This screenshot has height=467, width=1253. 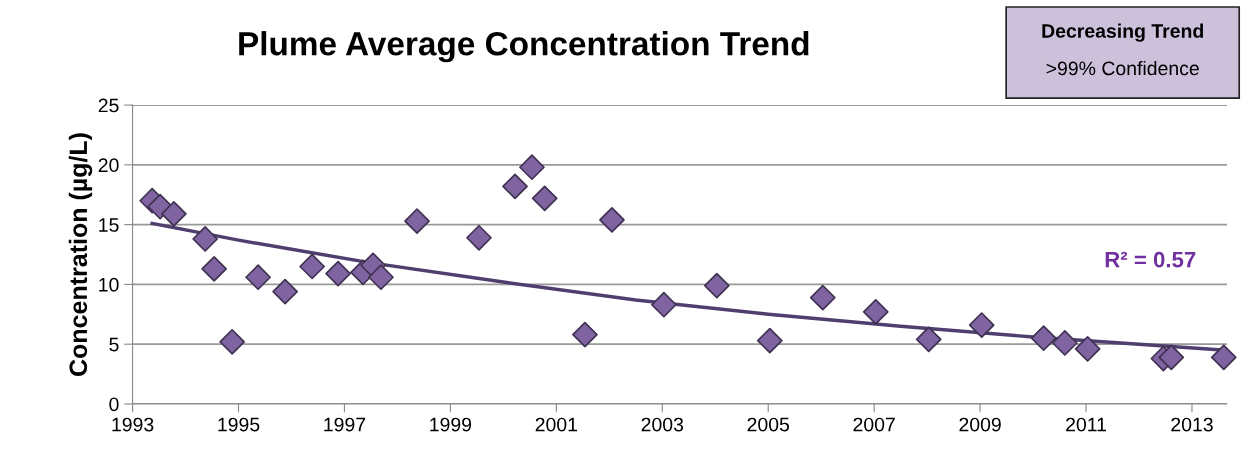 What do you see at coordinates (133, 424) in the screenshot?
I see `x-tick-label: 1993` at bounding box center [133, 424].